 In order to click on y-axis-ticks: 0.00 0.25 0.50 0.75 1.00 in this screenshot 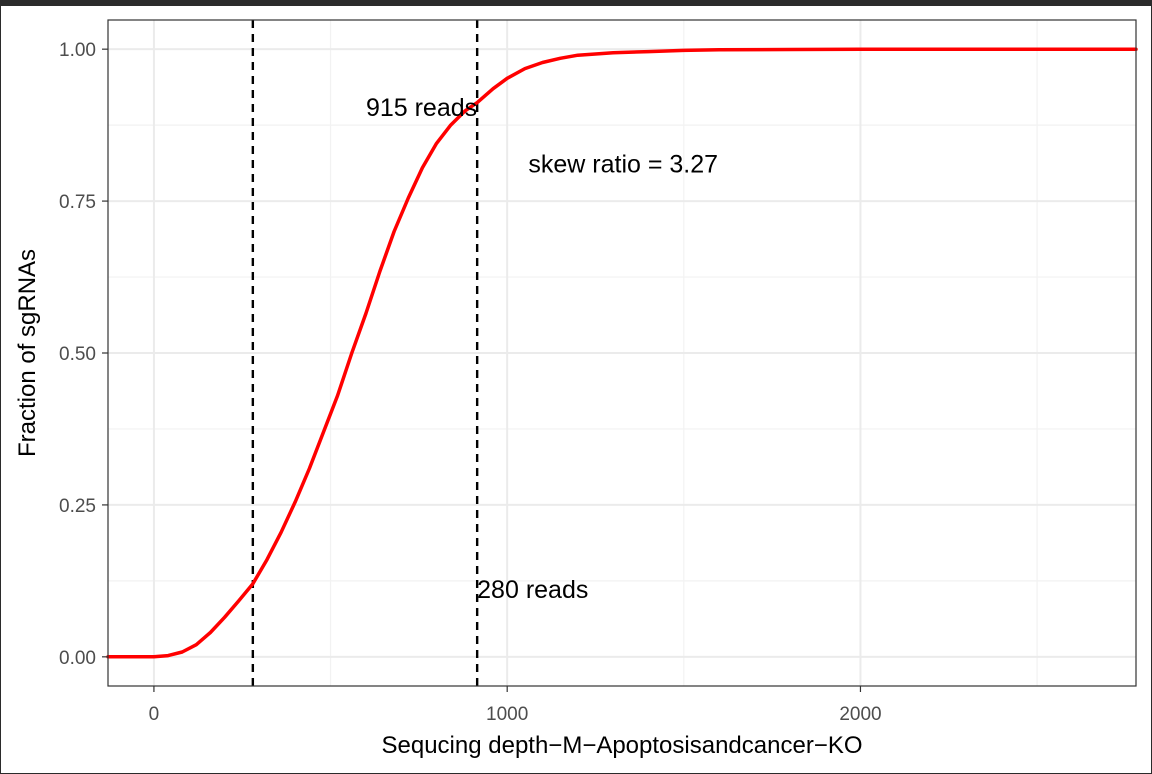, I will do `click(83, 354)`.